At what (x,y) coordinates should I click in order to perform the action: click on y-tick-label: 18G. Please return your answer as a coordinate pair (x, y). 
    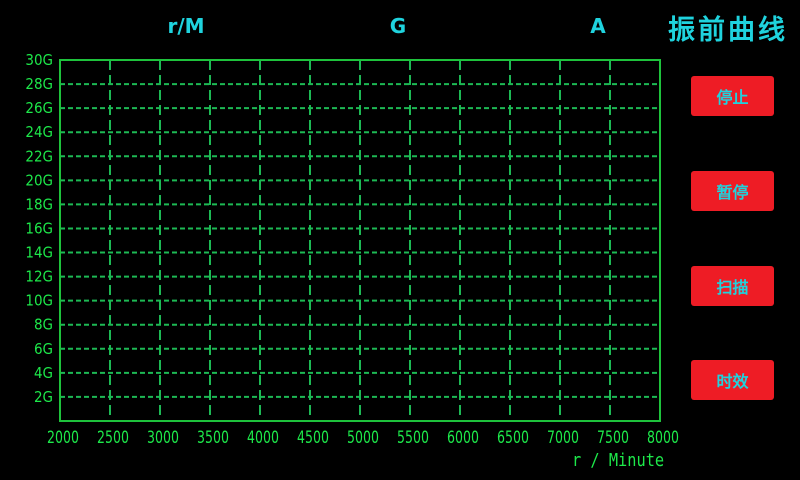
    Looking at the image, I should click on (39, 204).